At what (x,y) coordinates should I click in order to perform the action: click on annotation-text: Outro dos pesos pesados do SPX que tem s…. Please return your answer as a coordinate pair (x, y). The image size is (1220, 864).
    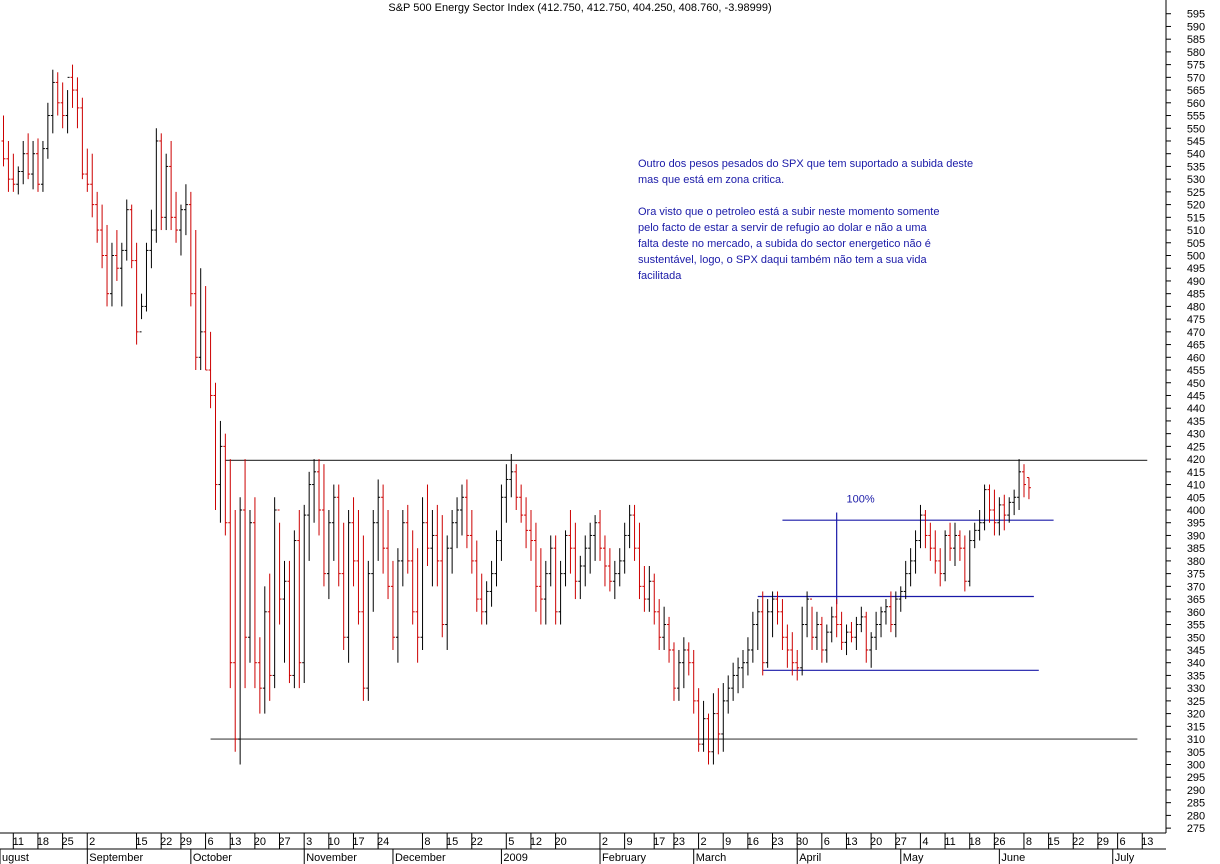
    Looking at the image, I should click on (828, 228).